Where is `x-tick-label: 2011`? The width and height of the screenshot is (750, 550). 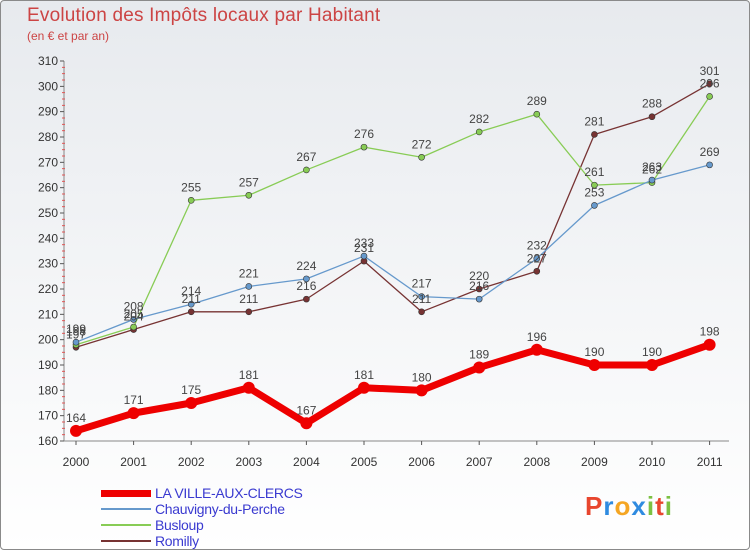 x-tick-label: 2011 is located at coordinates (710, 462).